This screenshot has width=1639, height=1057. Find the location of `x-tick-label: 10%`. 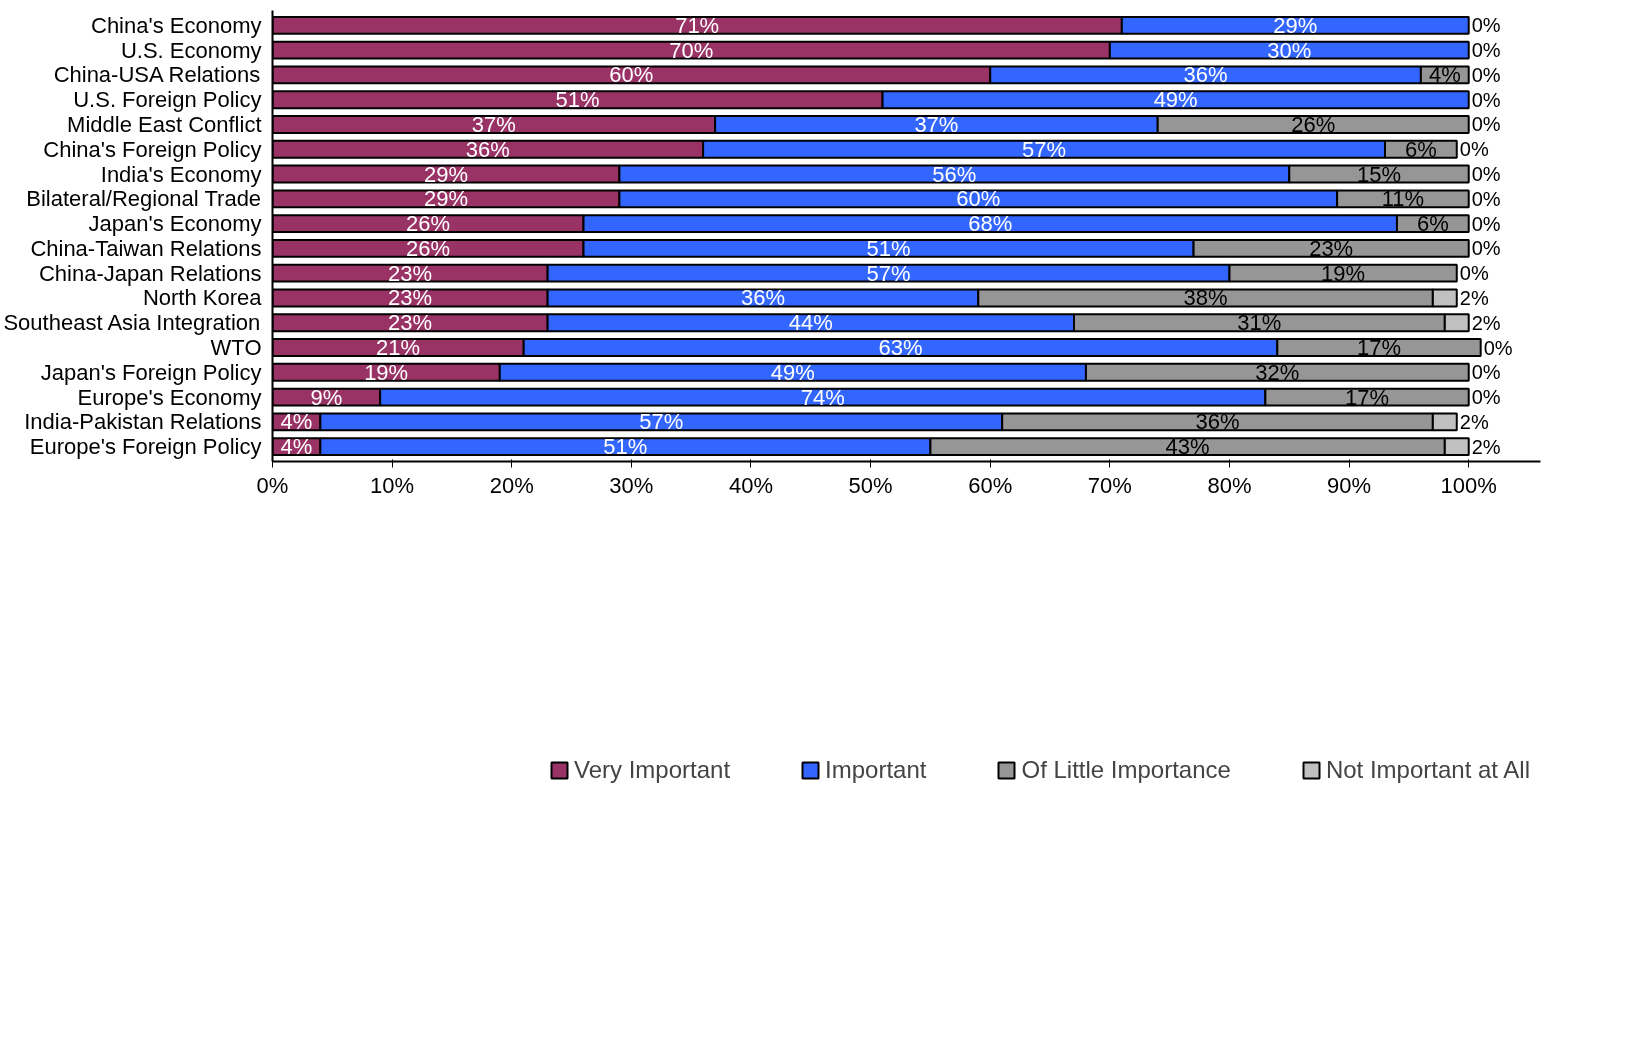

x-tick-label: 10% is located at coordinates (392, 485).